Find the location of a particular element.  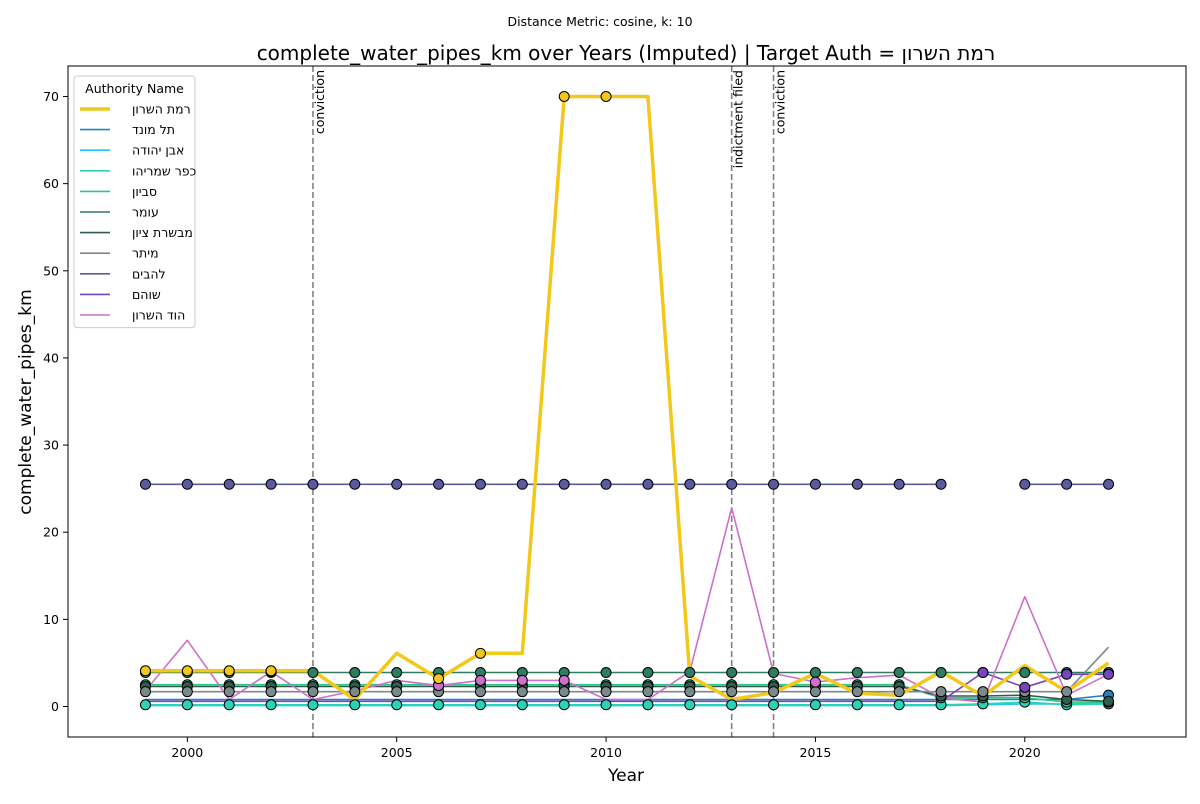

y-tick-label: 20 is located at coordinates (51, 532).